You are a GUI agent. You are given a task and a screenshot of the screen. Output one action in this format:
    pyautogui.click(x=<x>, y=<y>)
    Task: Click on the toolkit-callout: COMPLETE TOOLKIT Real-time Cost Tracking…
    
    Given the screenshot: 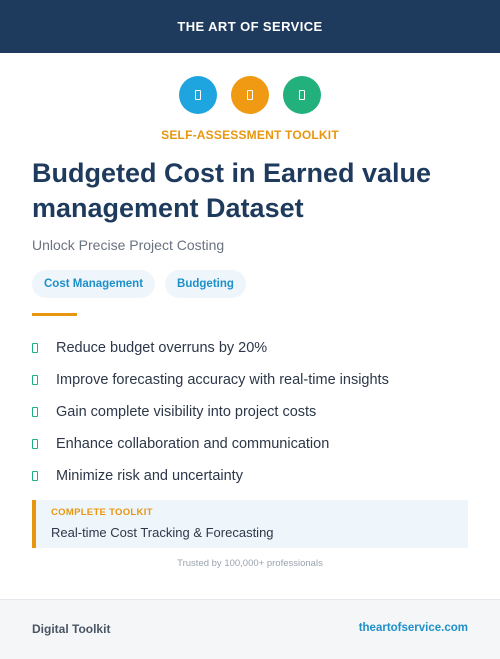 What is the action you would take?
    pyautogui.click(x=250, y=524)
    